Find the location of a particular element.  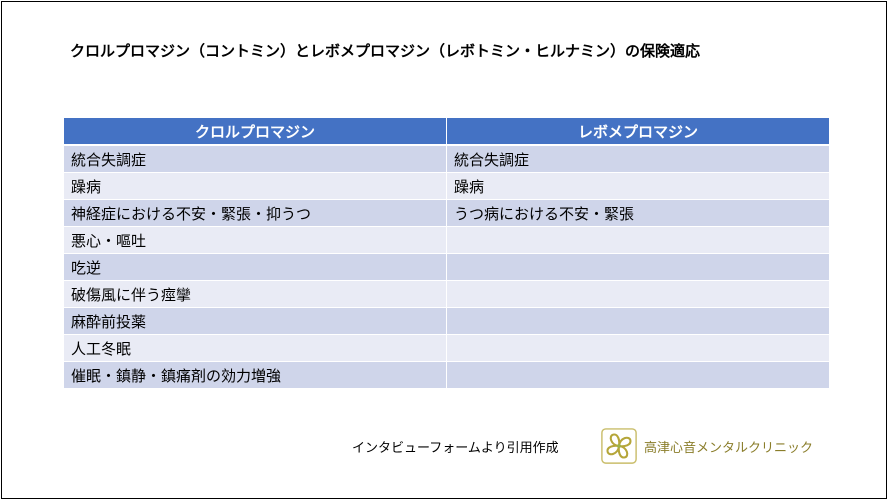

table-row: 人工冬眠 is located at coordinates (446, 348).